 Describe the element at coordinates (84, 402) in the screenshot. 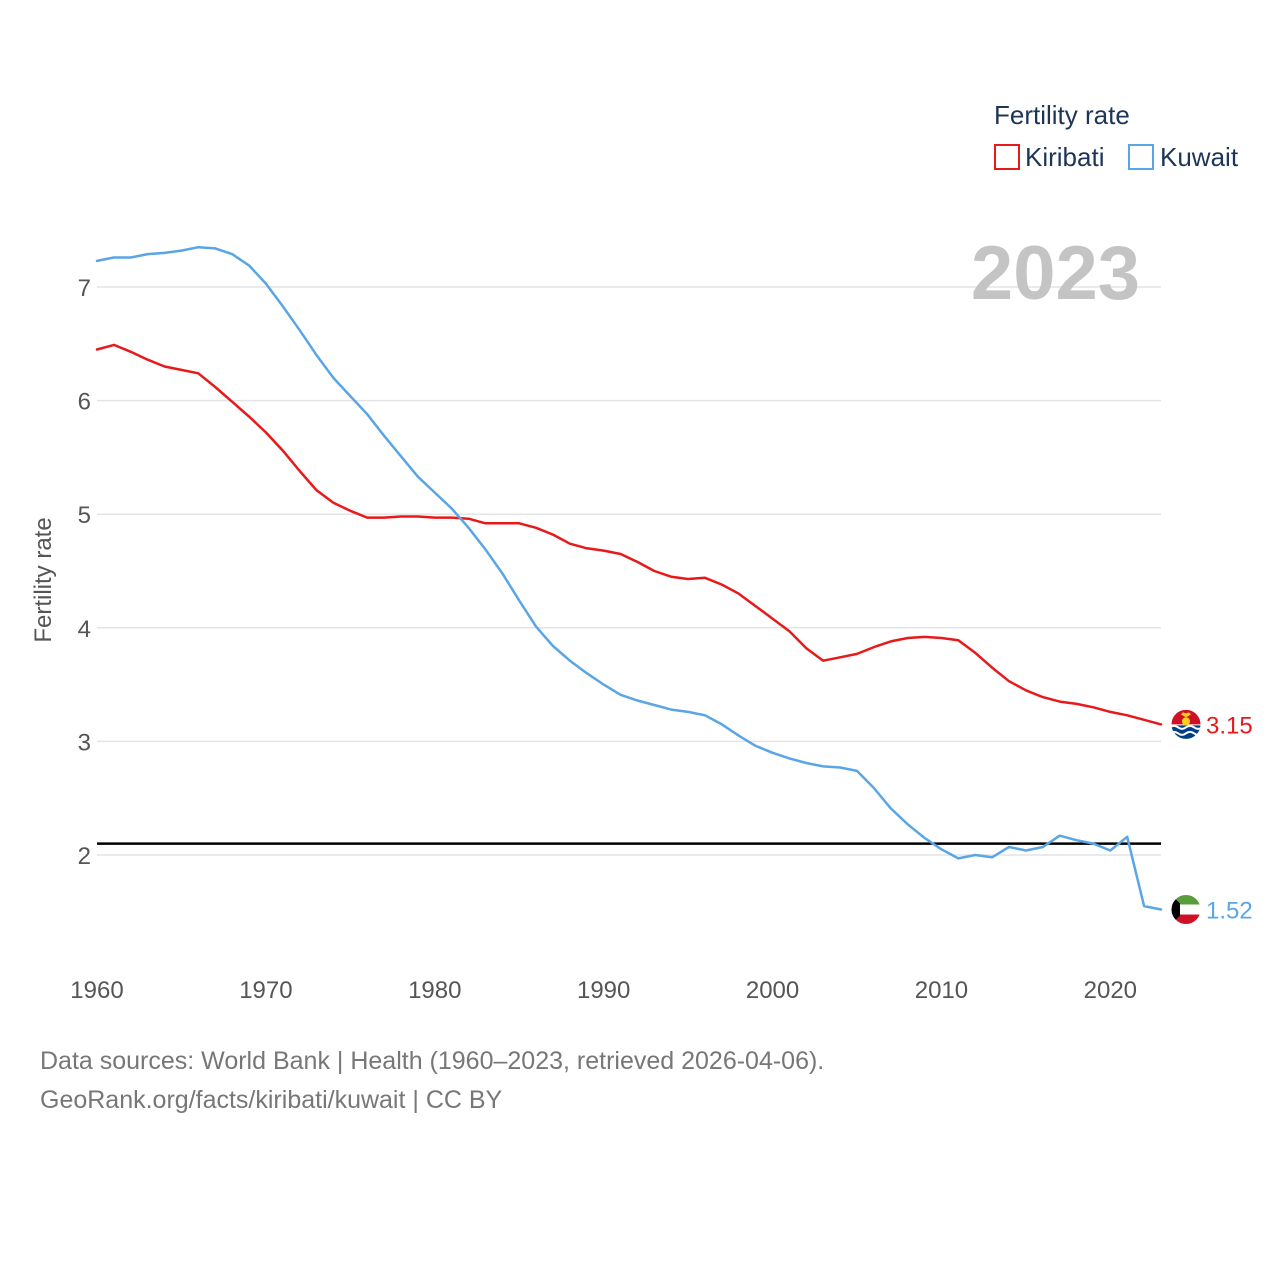

I see `y-tick-label: 6` at that location.